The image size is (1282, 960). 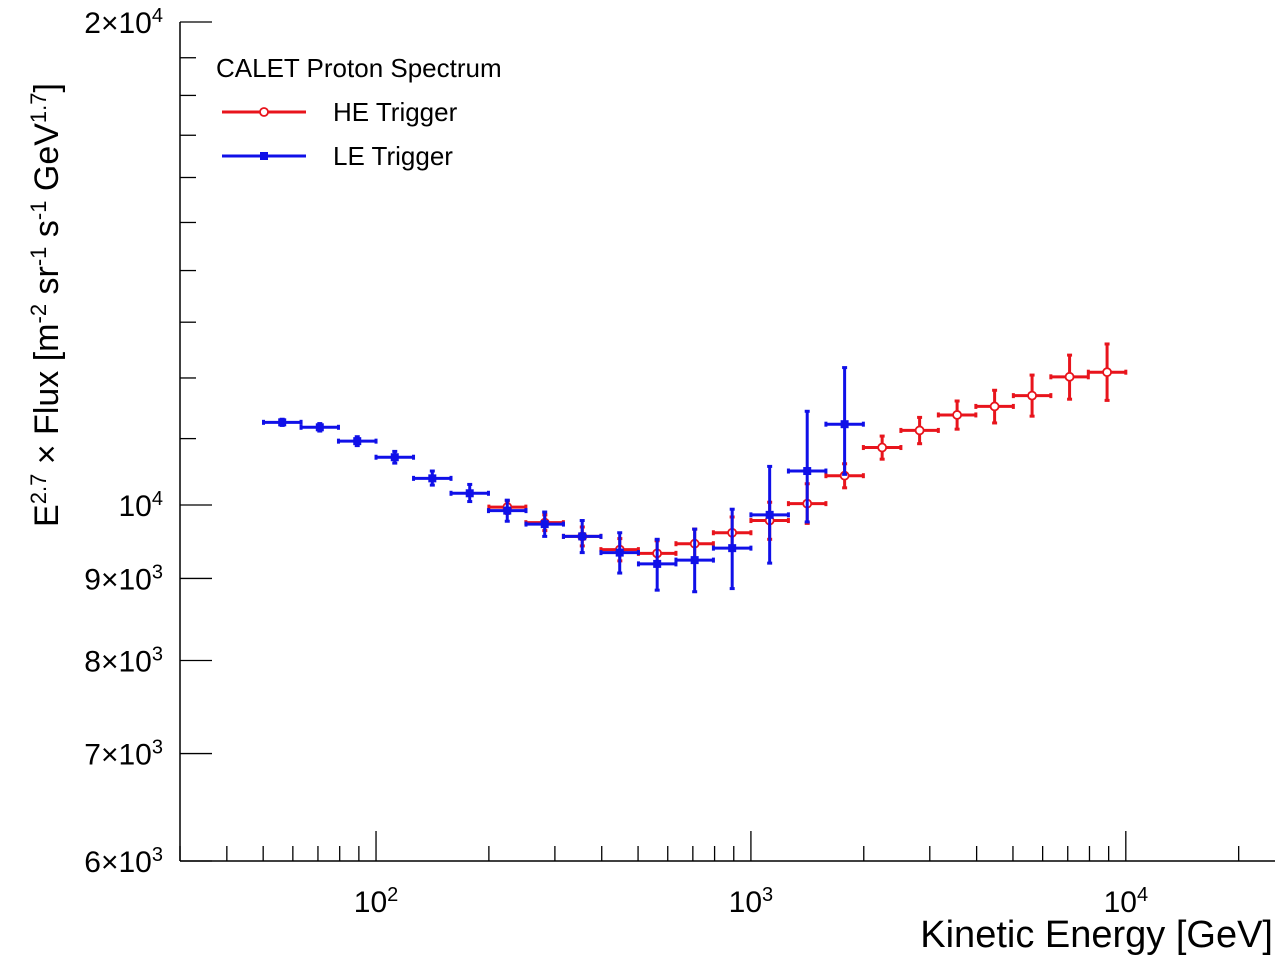 What do you see at coordinates (135, 506) in the screenshot?
I see `y-tick-mantissa: 10` at bounding box center [135, 506].